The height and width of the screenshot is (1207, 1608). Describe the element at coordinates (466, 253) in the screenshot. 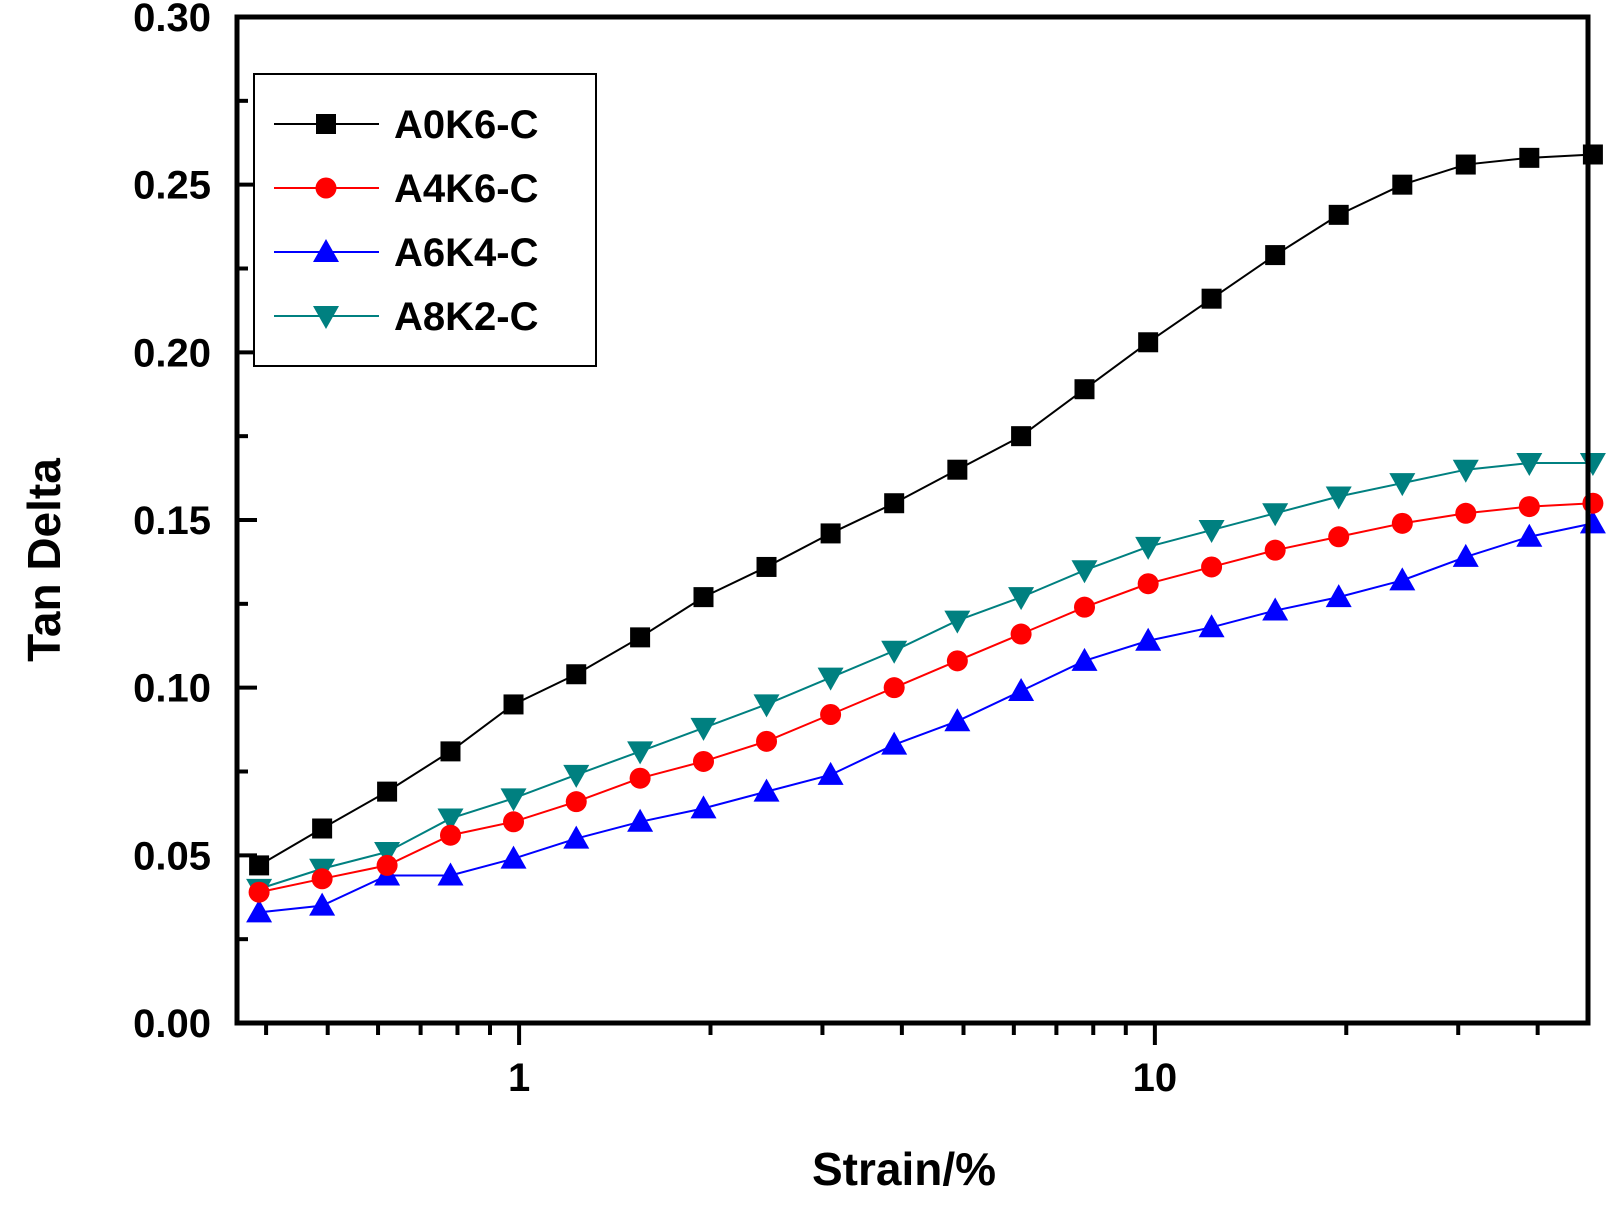

I see `legend-label: A6K4-C` at that location.